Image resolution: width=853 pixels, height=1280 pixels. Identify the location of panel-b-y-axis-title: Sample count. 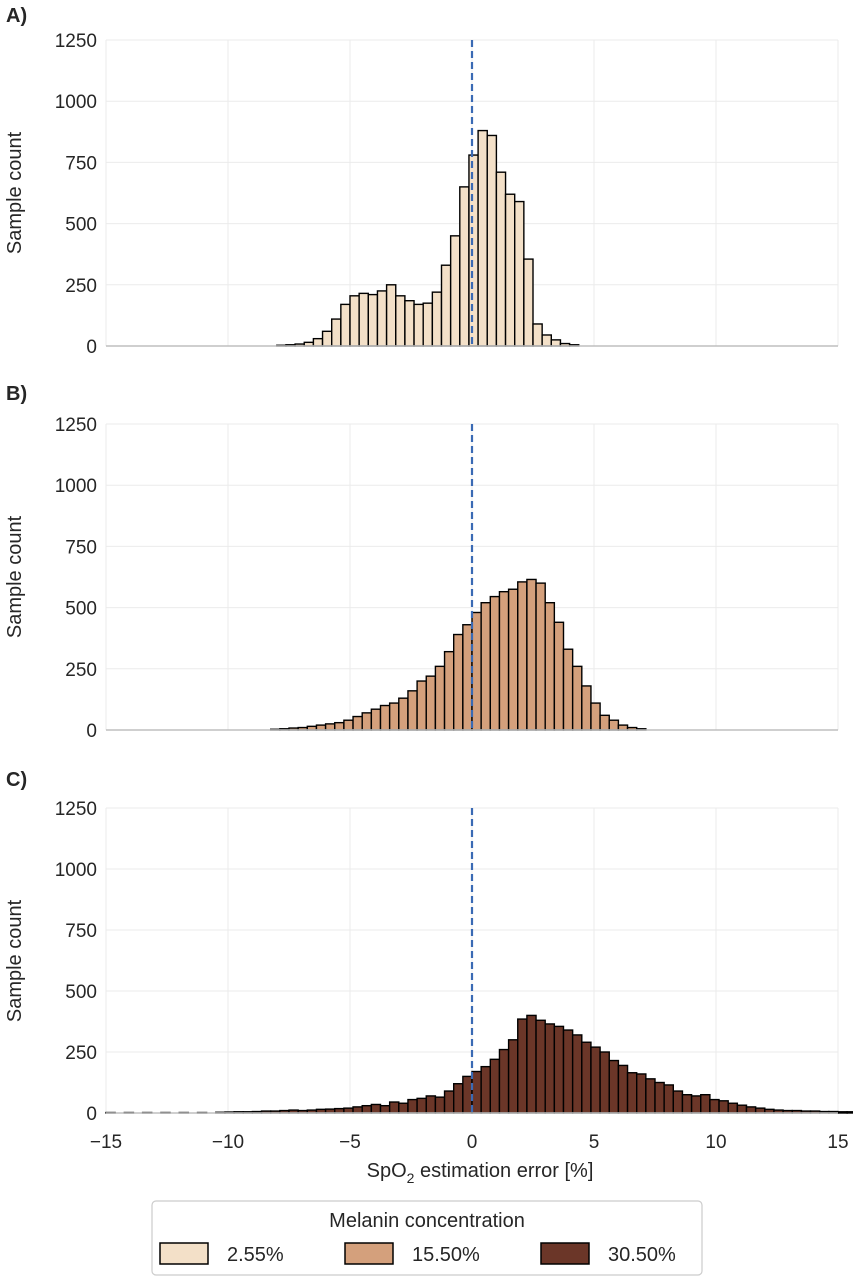
(15, 576).